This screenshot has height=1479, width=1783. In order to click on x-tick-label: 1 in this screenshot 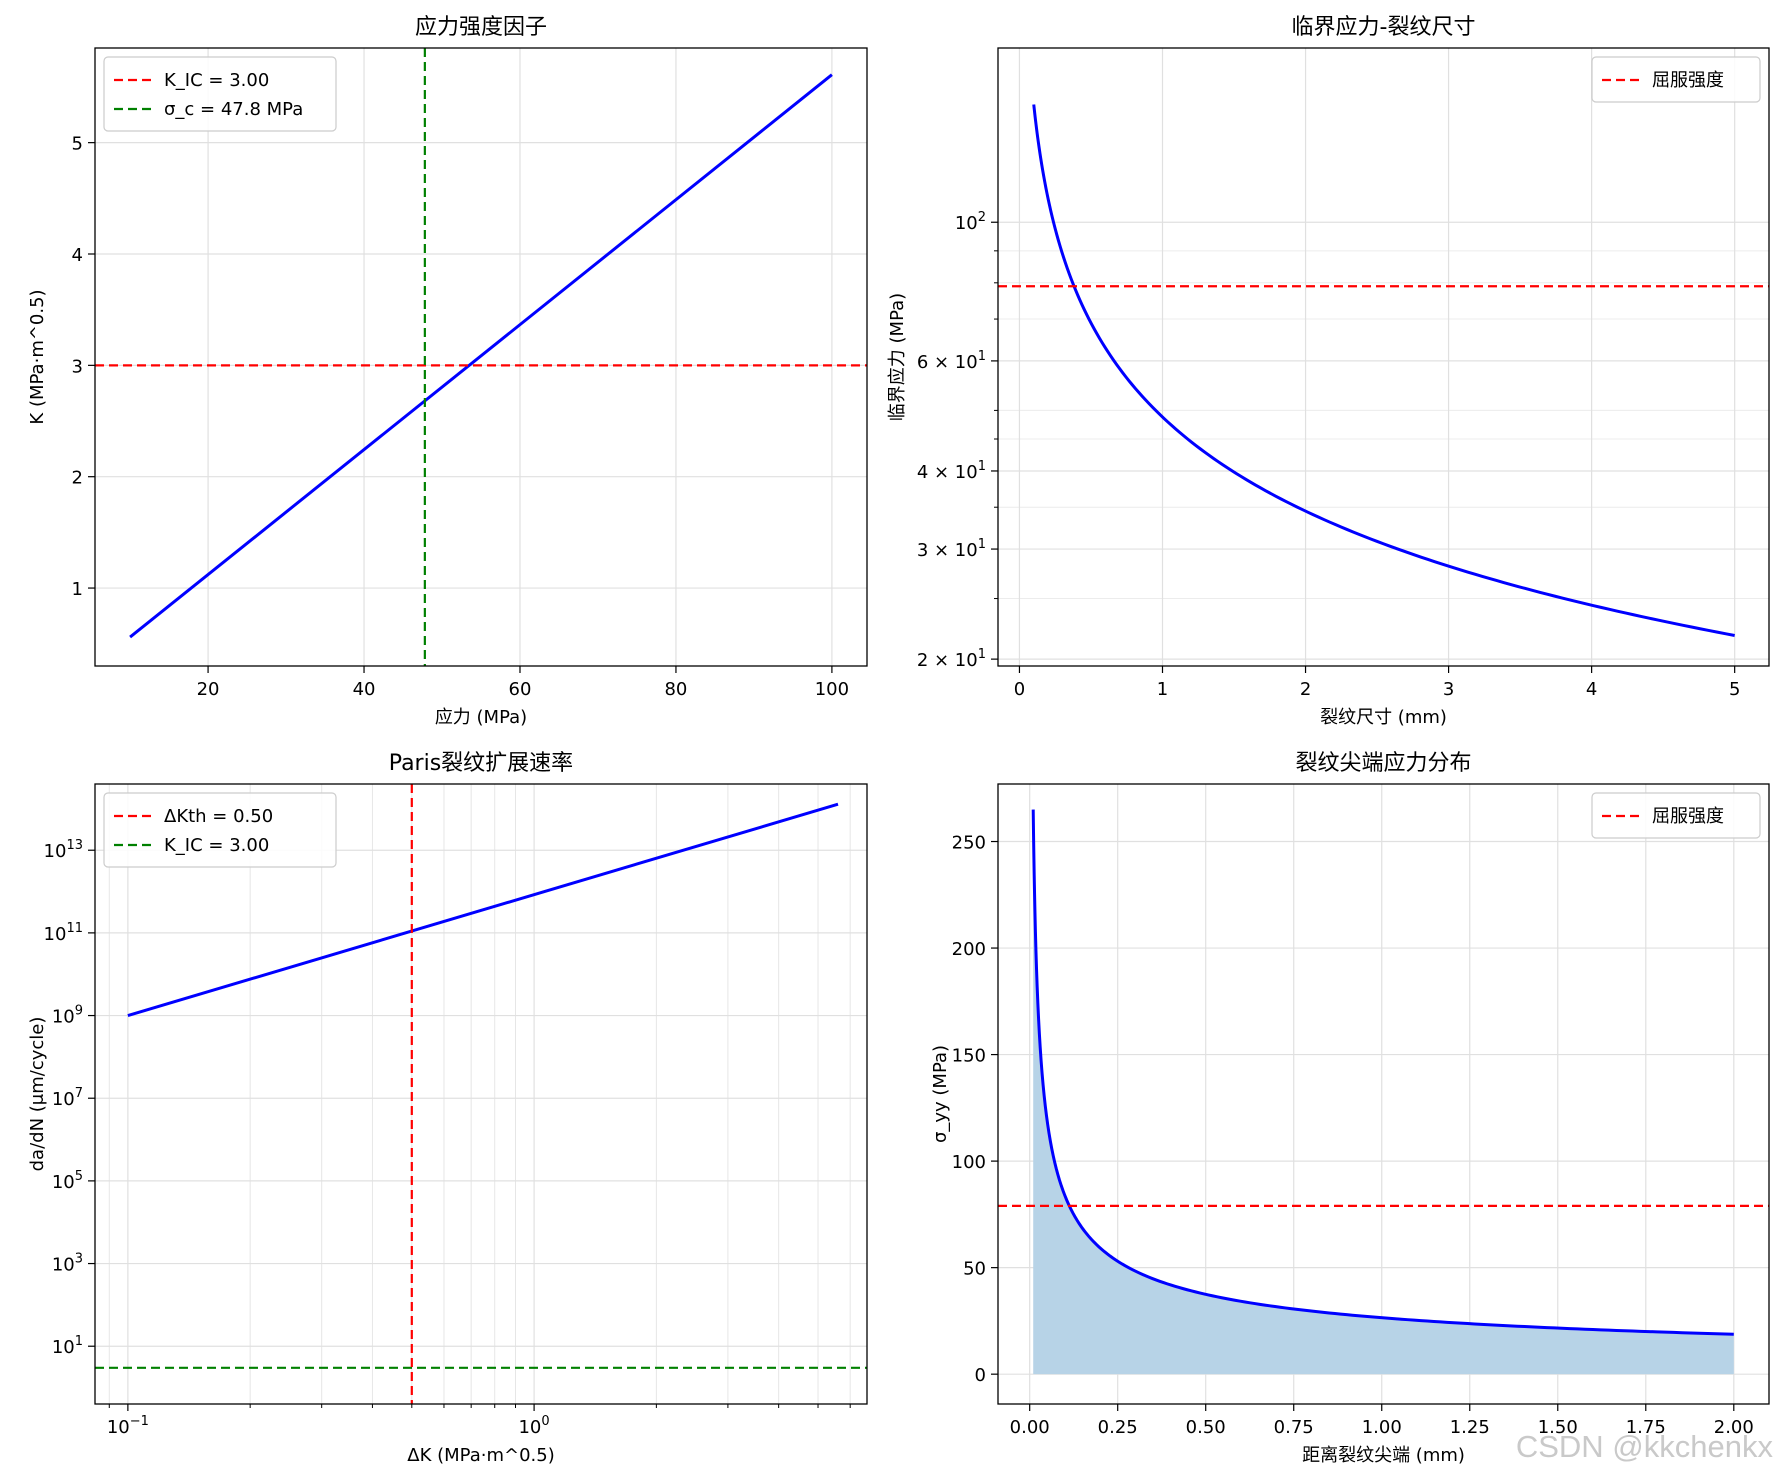, I will do `click(1162, 689)`.